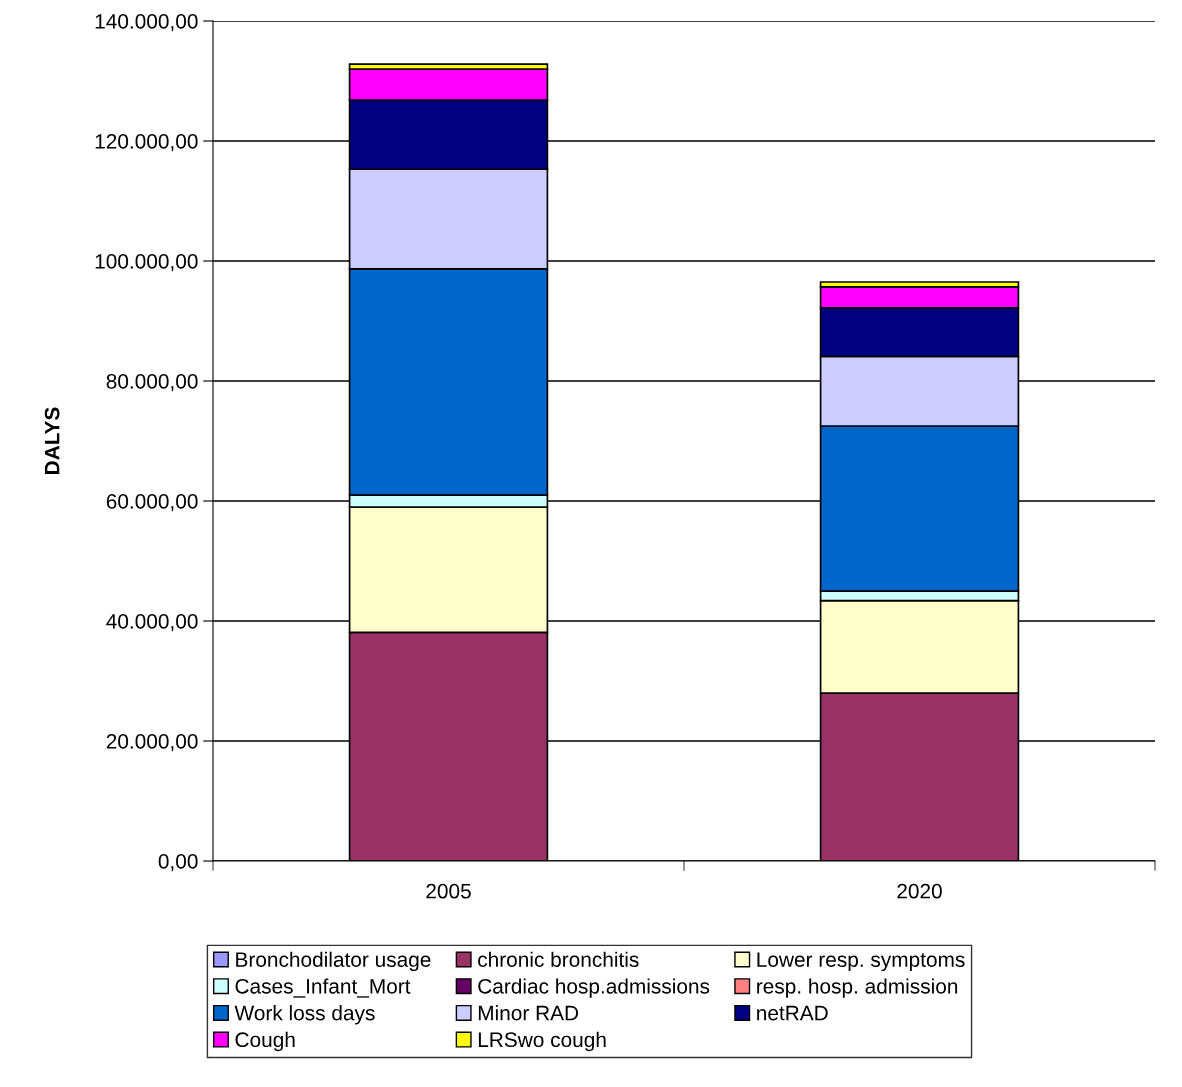  What do you see at coordinates (152, 503) in the screenshot?
I see `y-tick-label: 60.000,00` at bounding box center [152, 503].